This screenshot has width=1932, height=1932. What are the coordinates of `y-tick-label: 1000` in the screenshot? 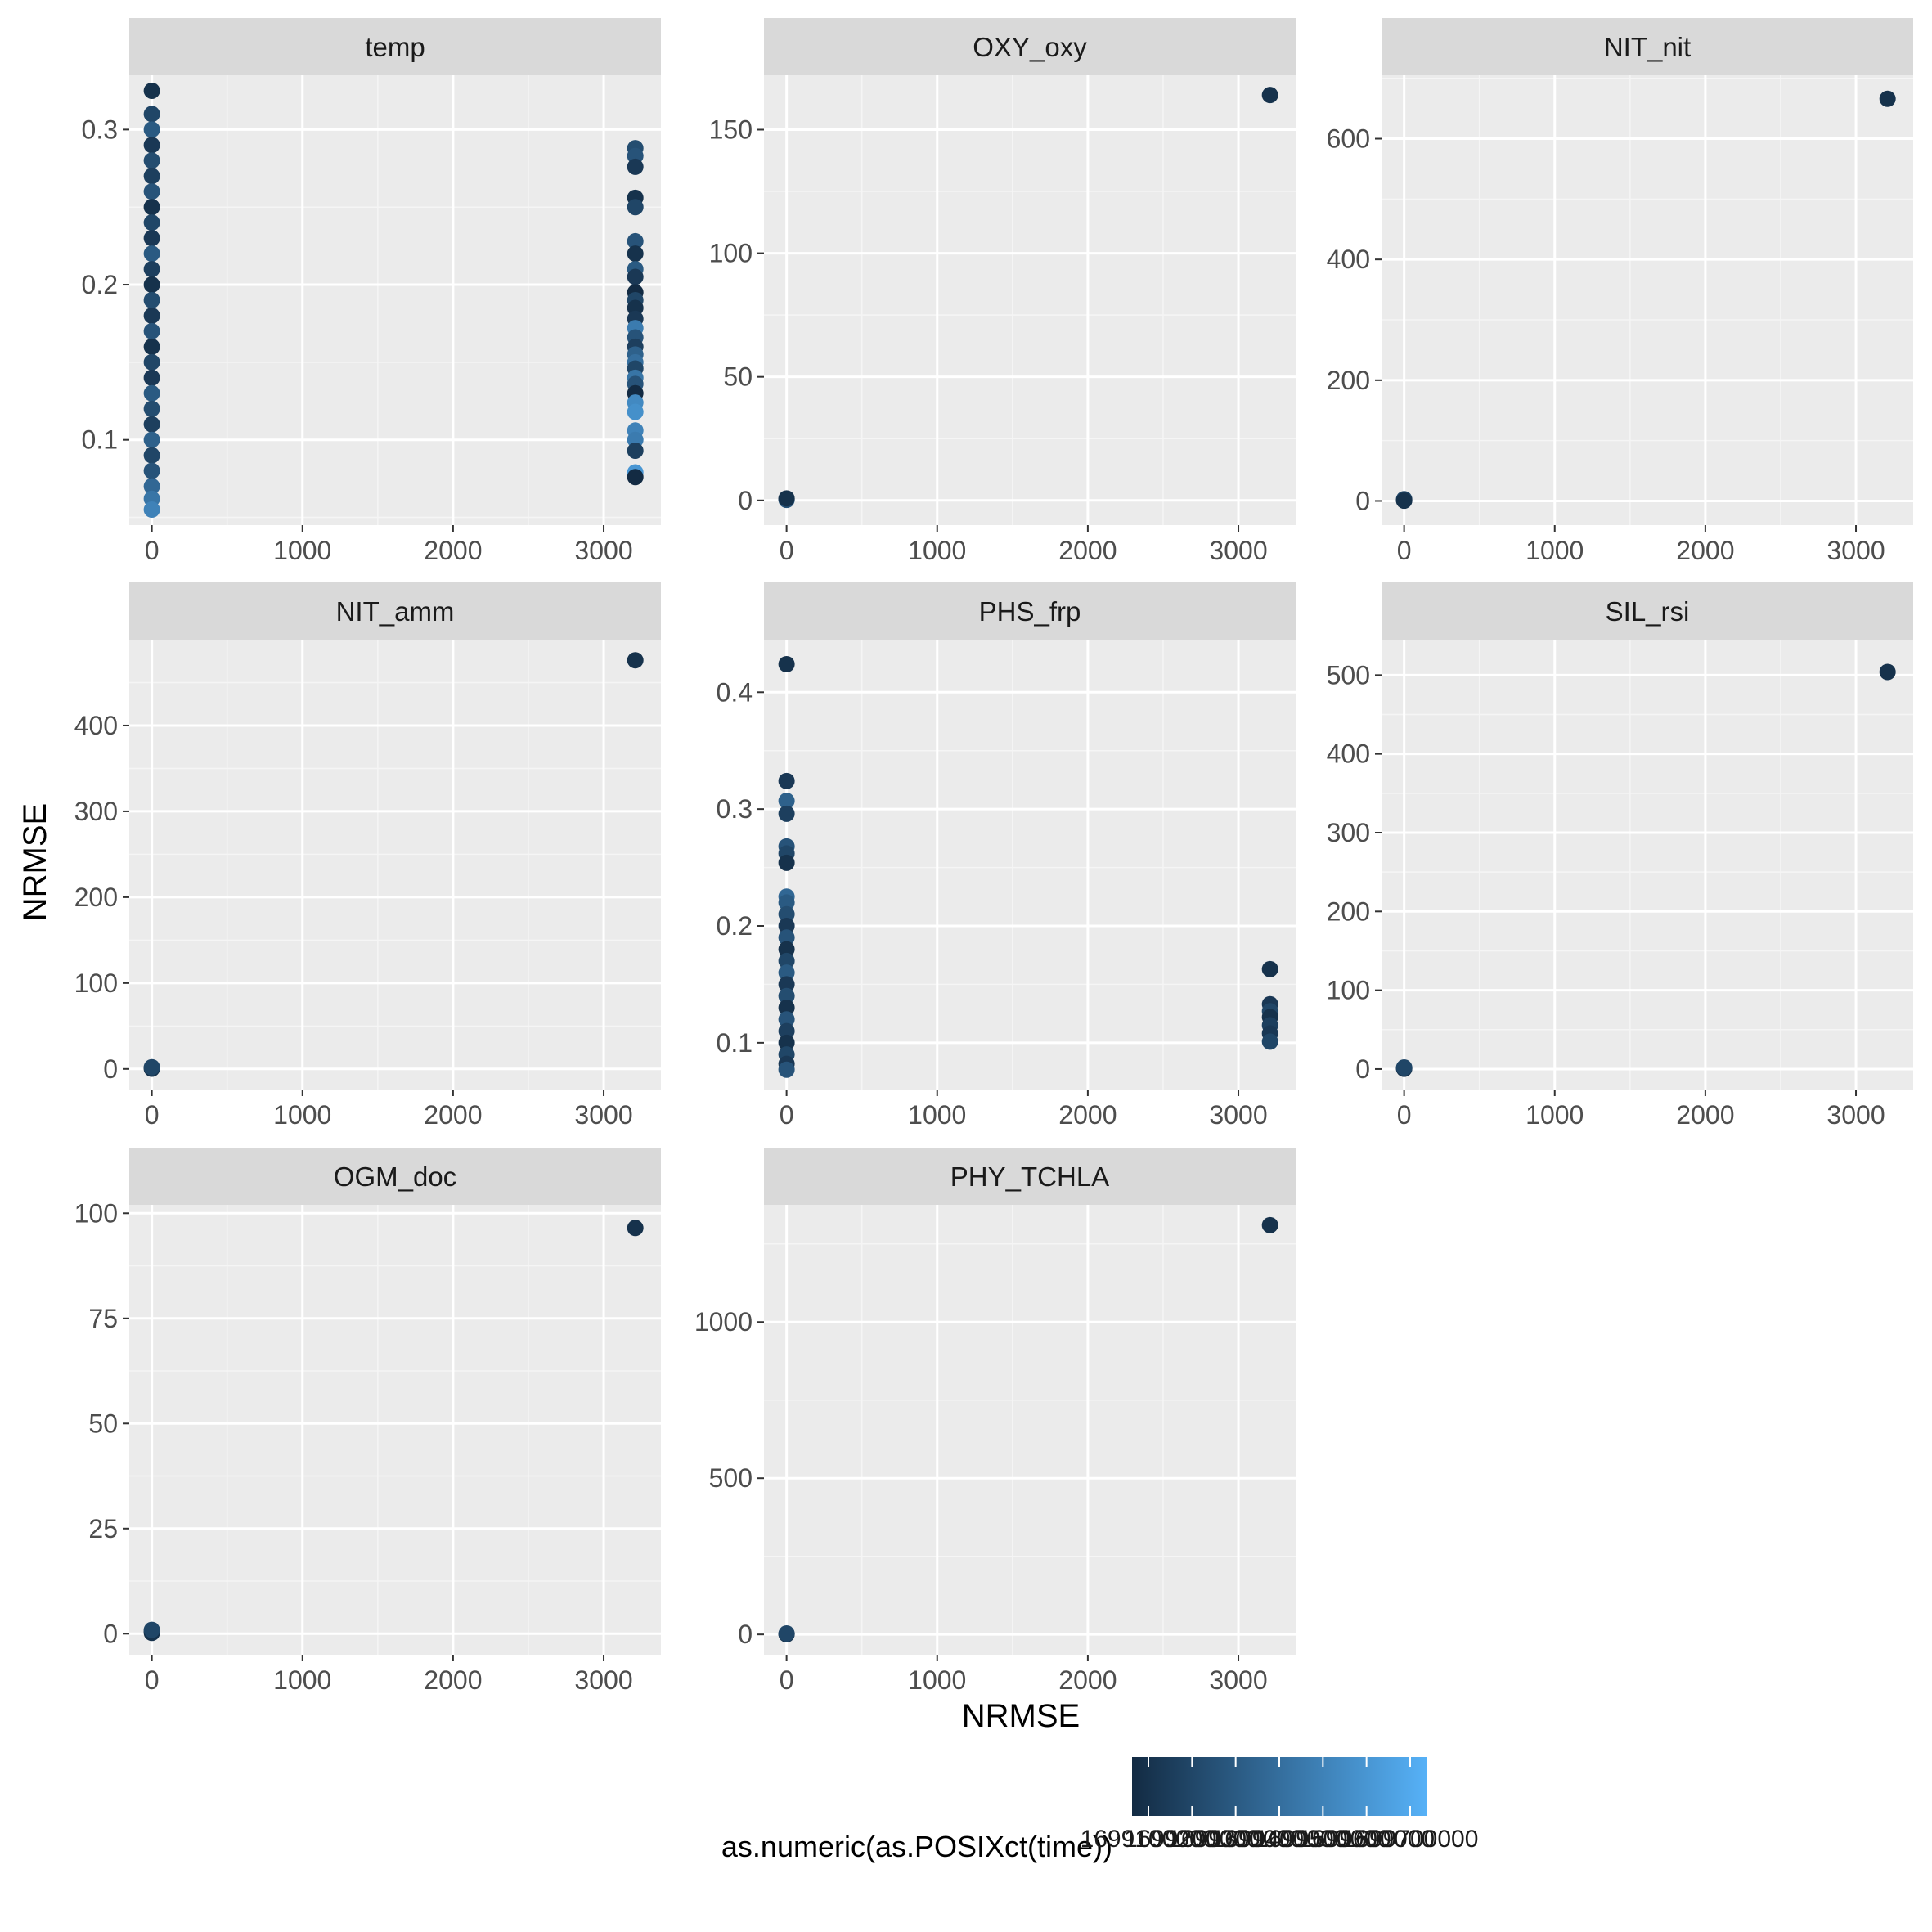 It's located at (724, 1322).